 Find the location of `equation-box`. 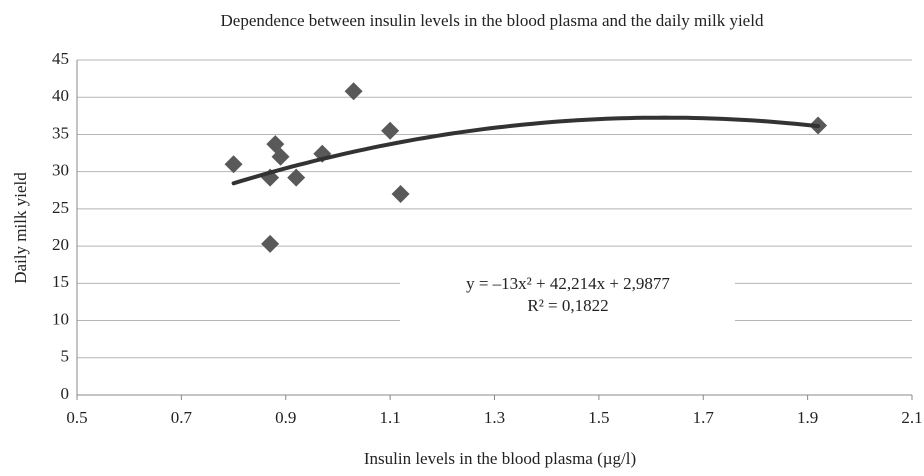

equation-box is located at coordinates (567, 295).